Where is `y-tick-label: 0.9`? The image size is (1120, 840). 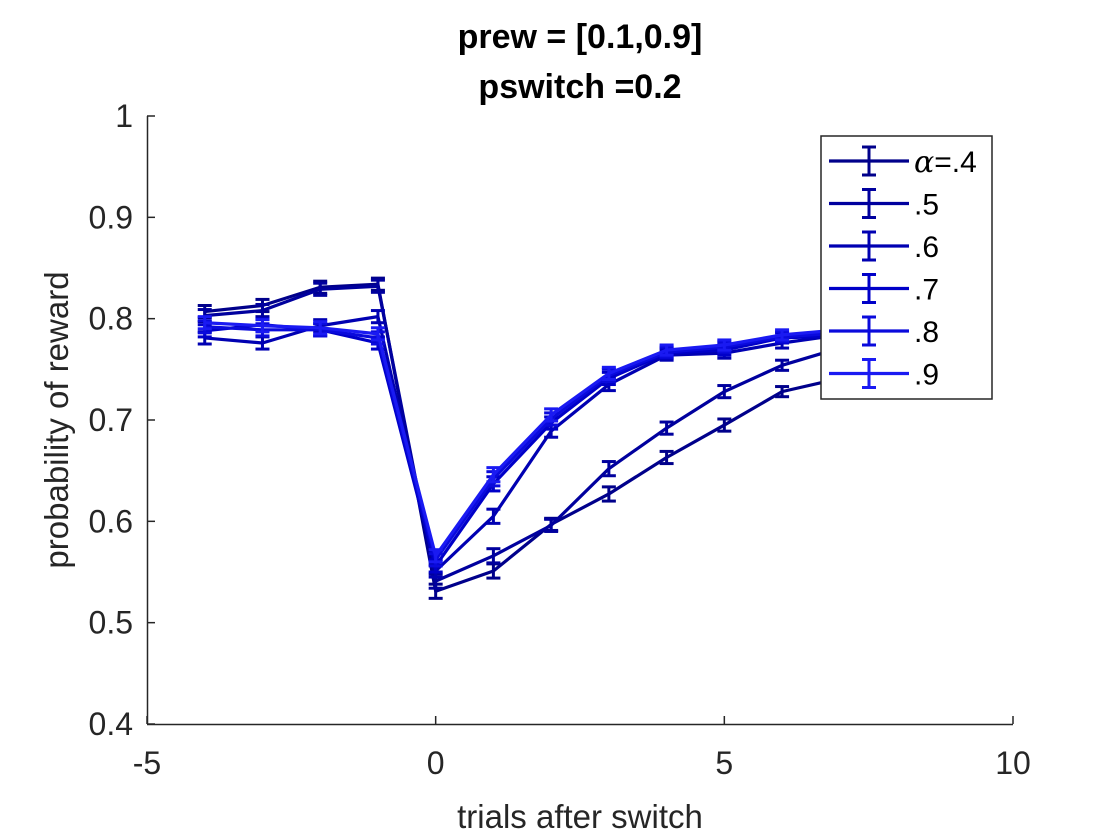 y-tick-label: 0.9 is located at coordinates (111, 217).